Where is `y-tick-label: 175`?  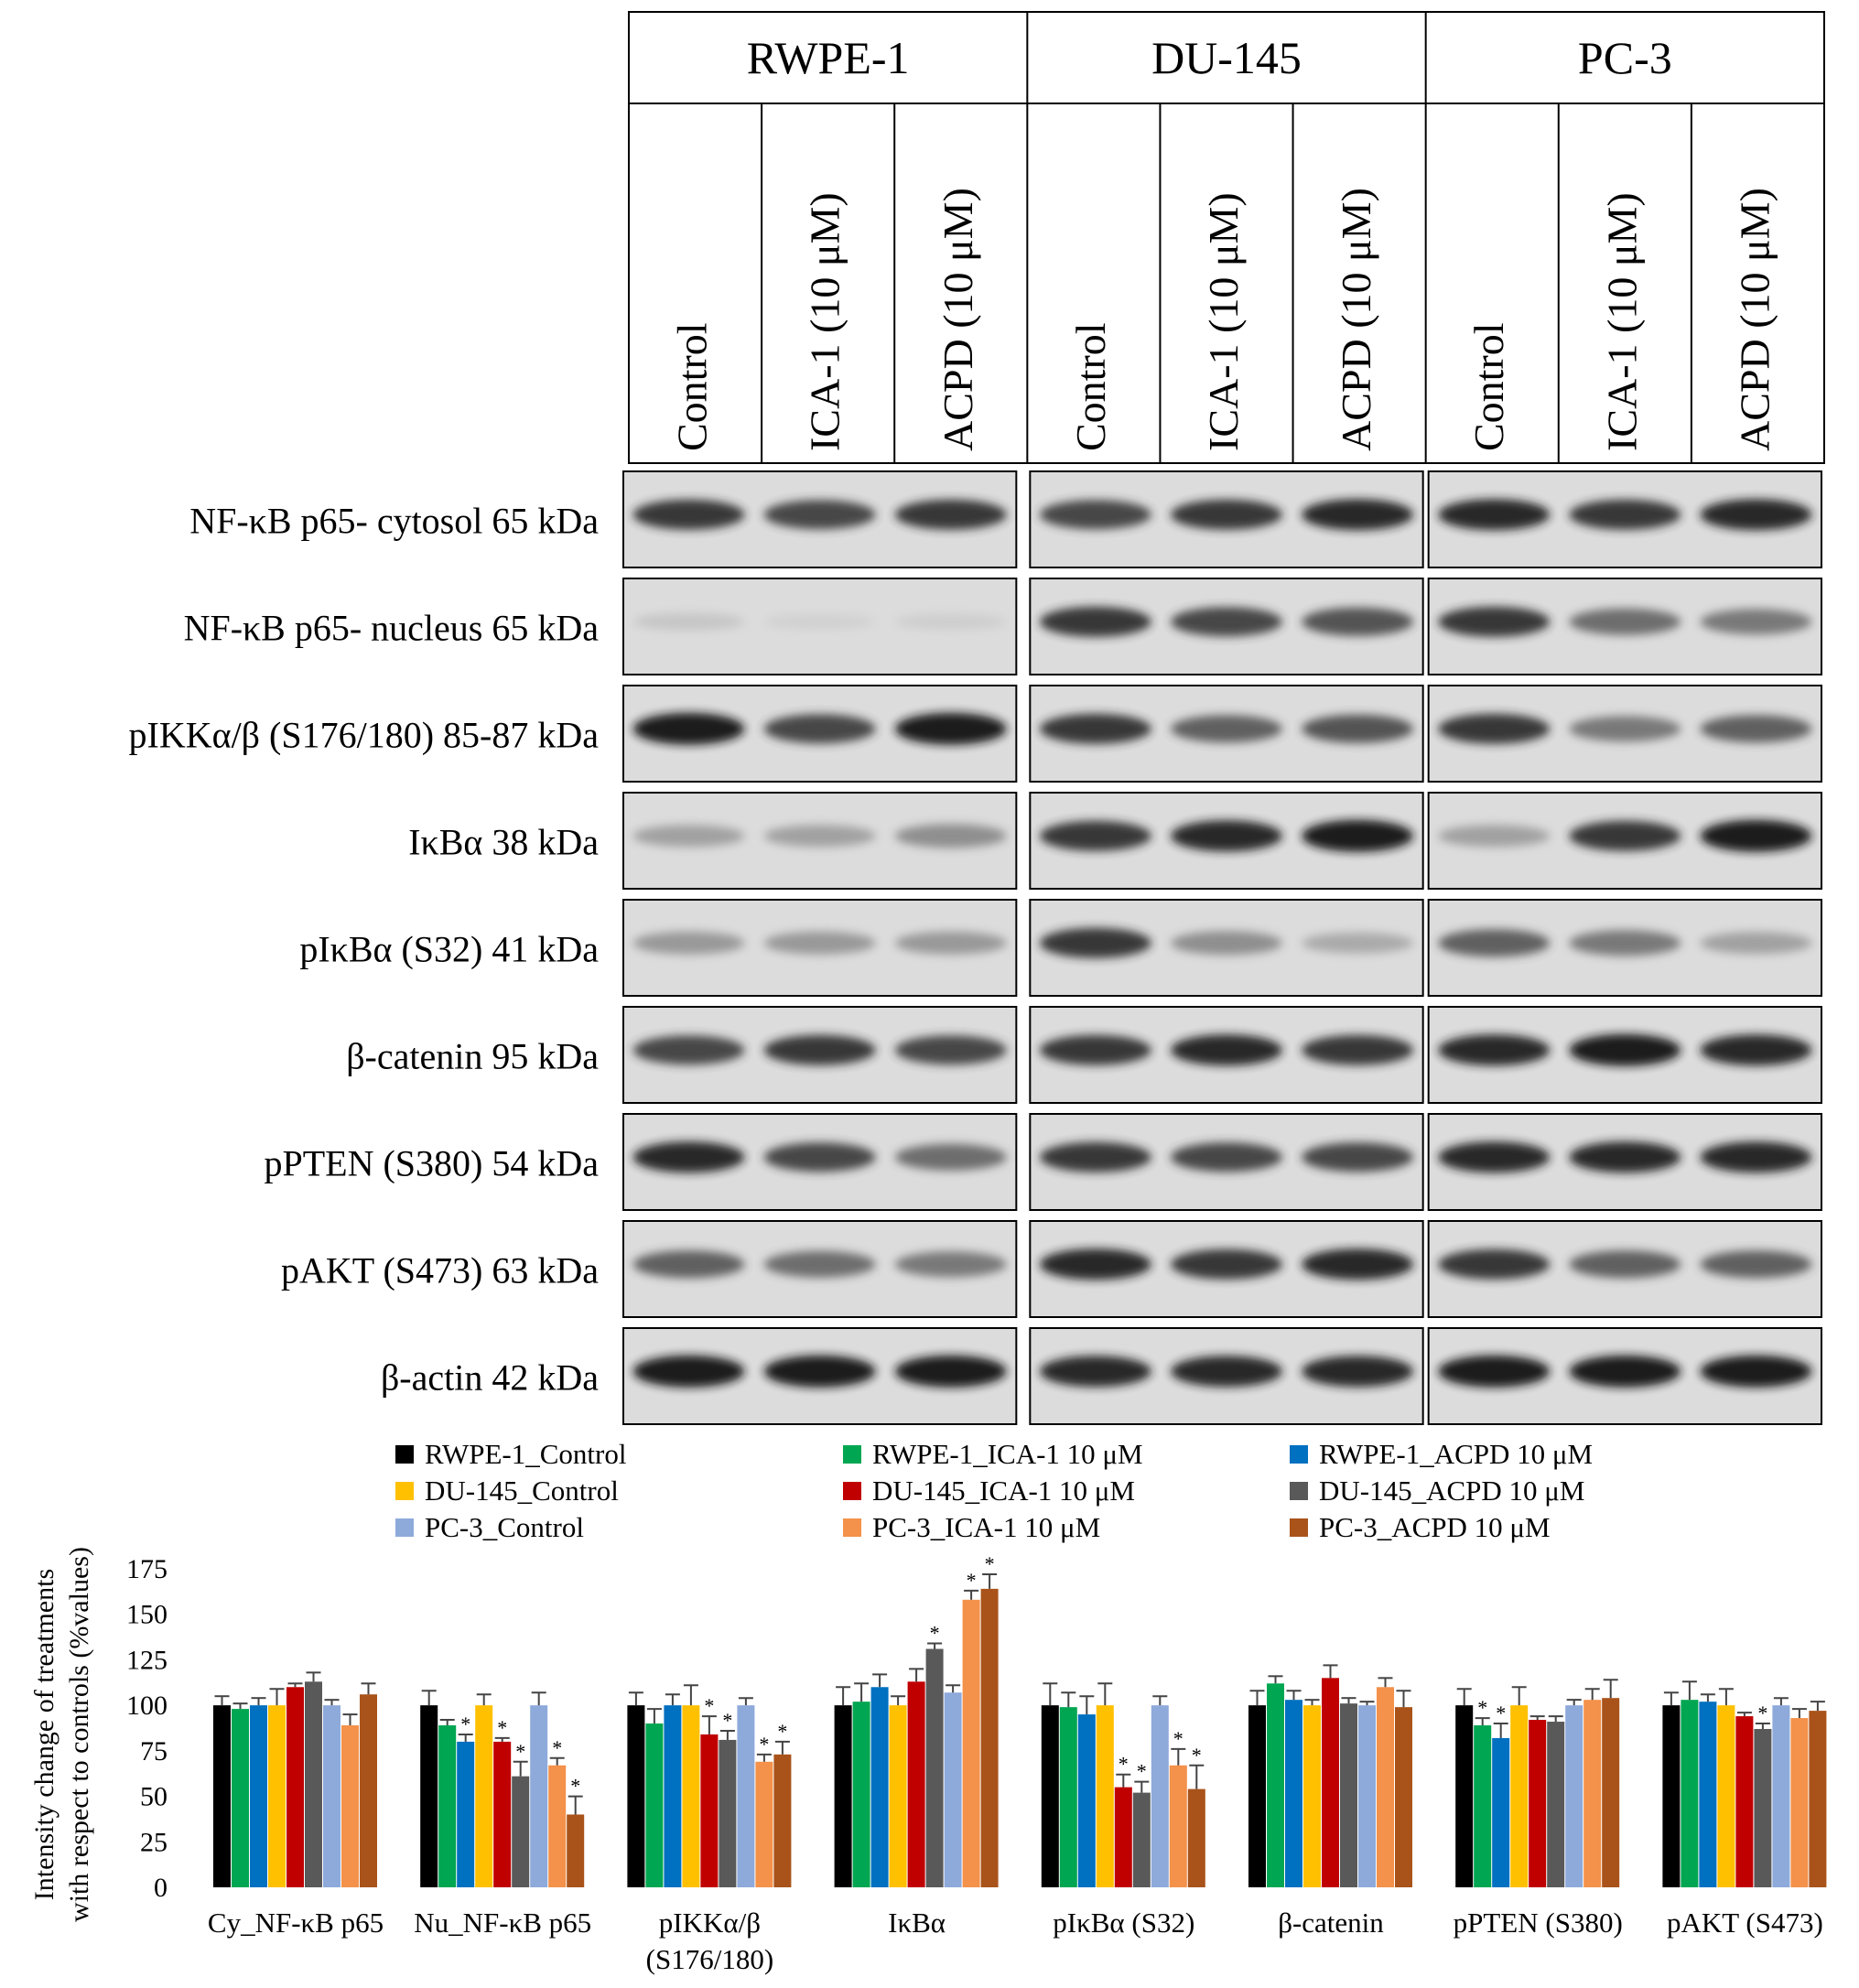
y-tick-label: 175 is located at coordinates (147, 1569).